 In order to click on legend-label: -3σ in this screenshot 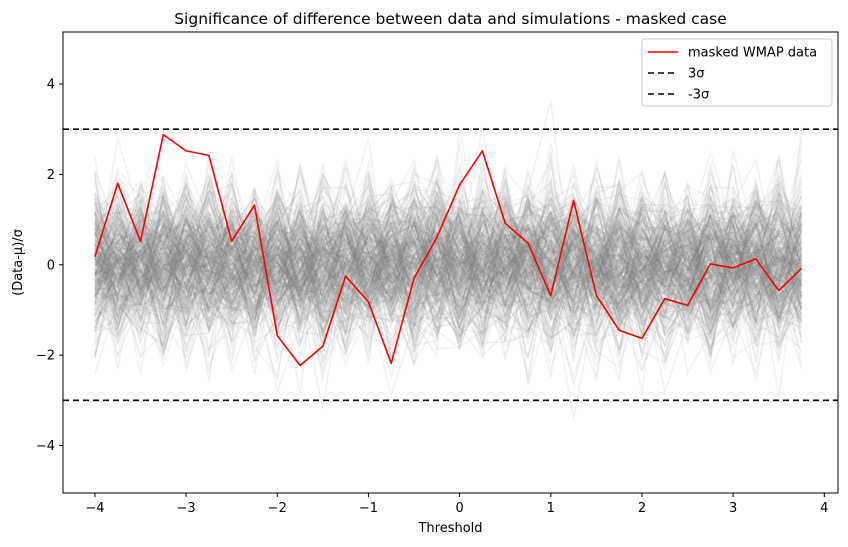, I will do `click(698, 95)`.